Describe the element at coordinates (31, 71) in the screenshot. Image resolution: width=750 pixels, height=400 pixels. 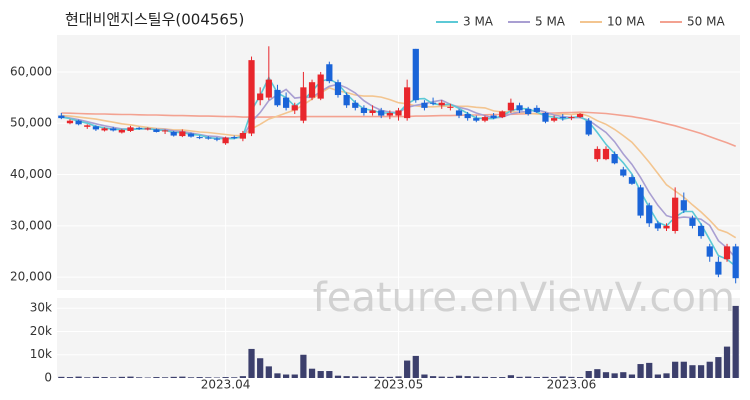
I see `y-tick-label: 60,000` at that location.